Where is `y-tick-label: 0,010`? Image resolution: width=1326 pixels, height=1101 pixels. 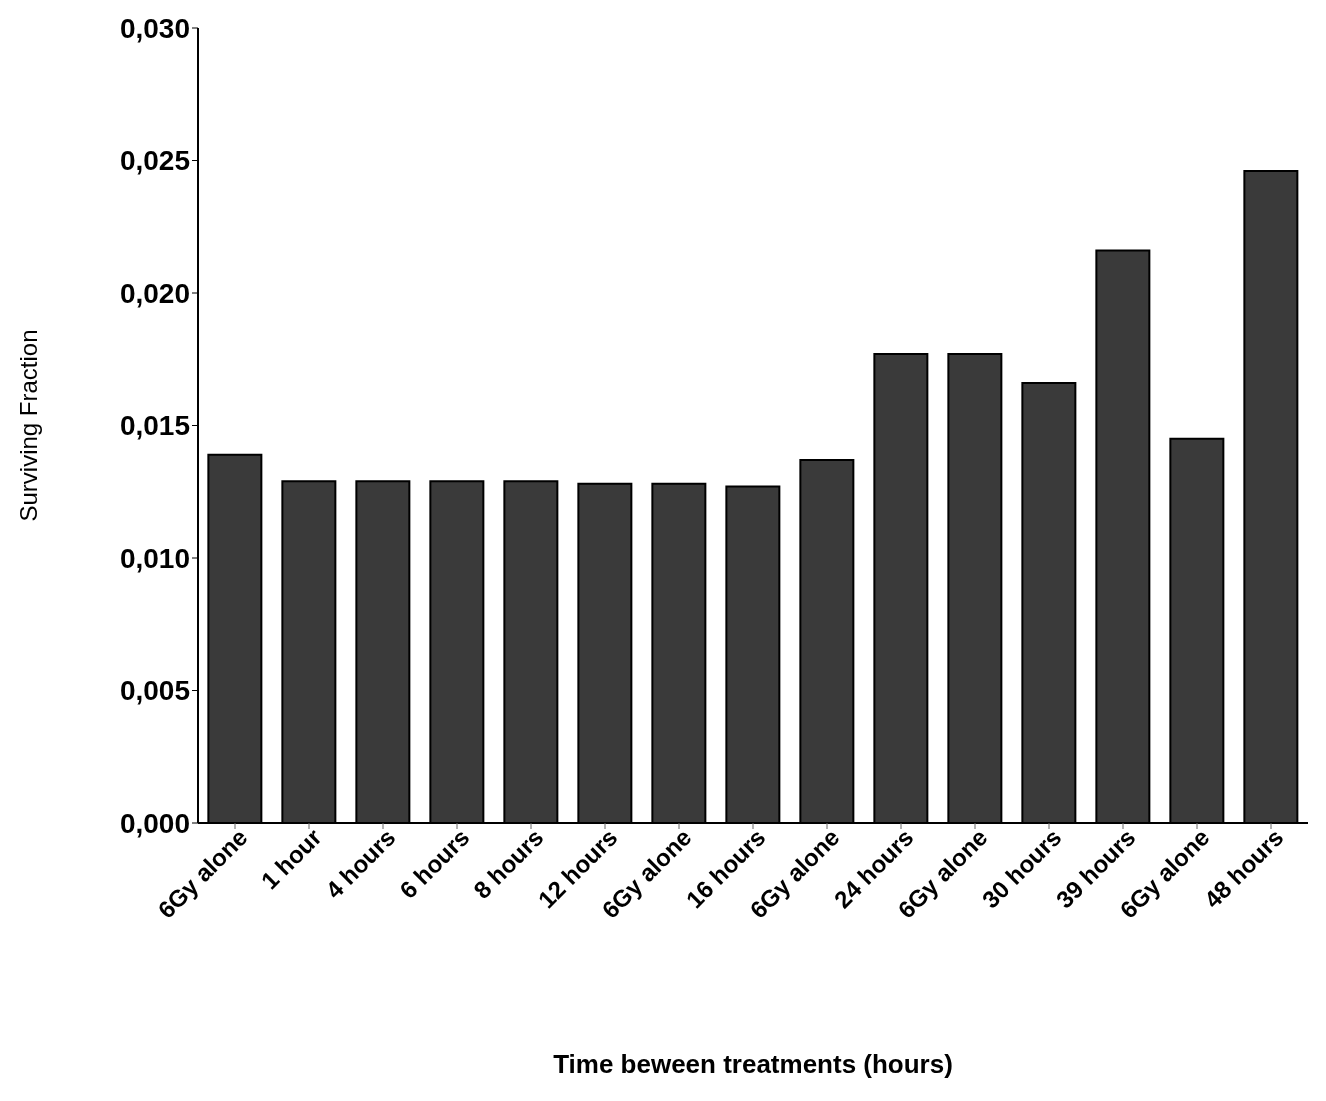
y-tick-label: 0,010 is located at coordinates (154, 558).